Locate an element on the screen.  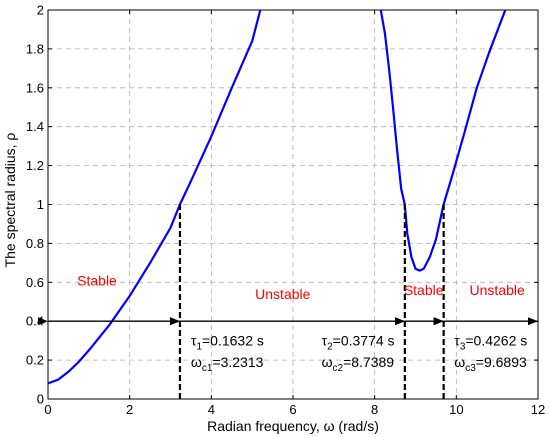
region-labels: Stable Unstable Stable Unstable is located at coordinates (301, 287).